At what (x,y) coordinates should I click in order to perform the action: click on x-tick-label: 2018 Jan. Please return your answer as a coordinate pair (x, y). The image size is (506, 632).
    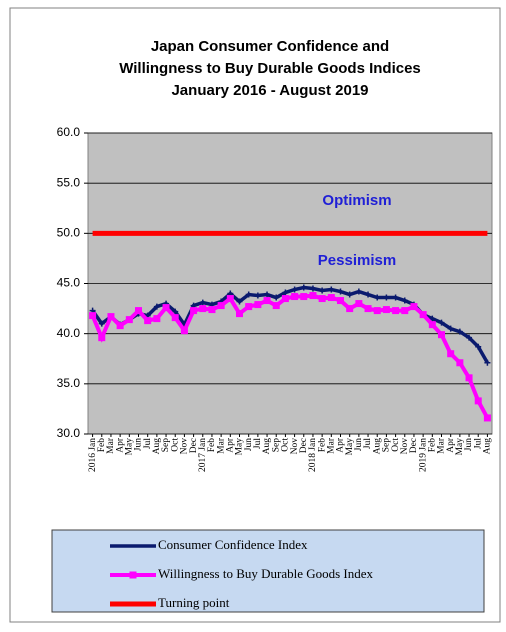
    Looking at the image, I should click on (313, 455).